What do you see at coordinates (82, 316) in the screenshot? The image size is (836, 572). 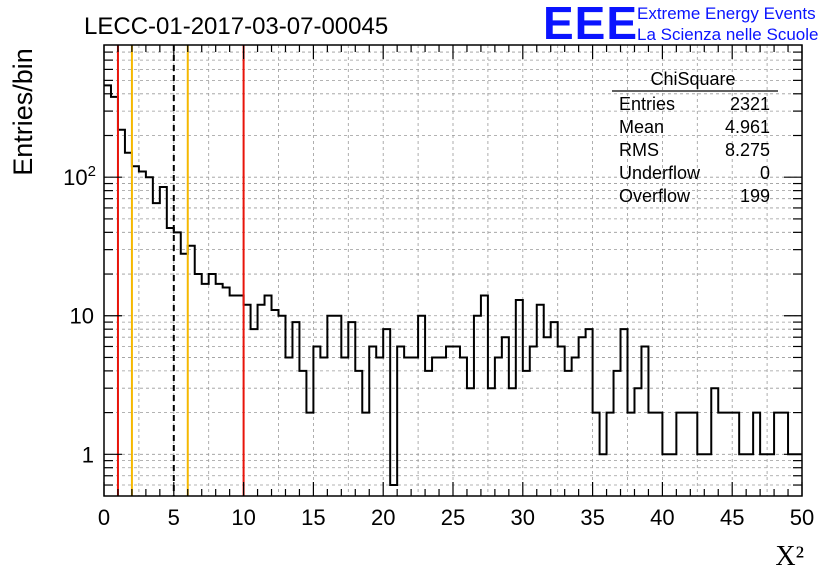 I see `y-tick-label: 10` at bounding box center [82, 316].